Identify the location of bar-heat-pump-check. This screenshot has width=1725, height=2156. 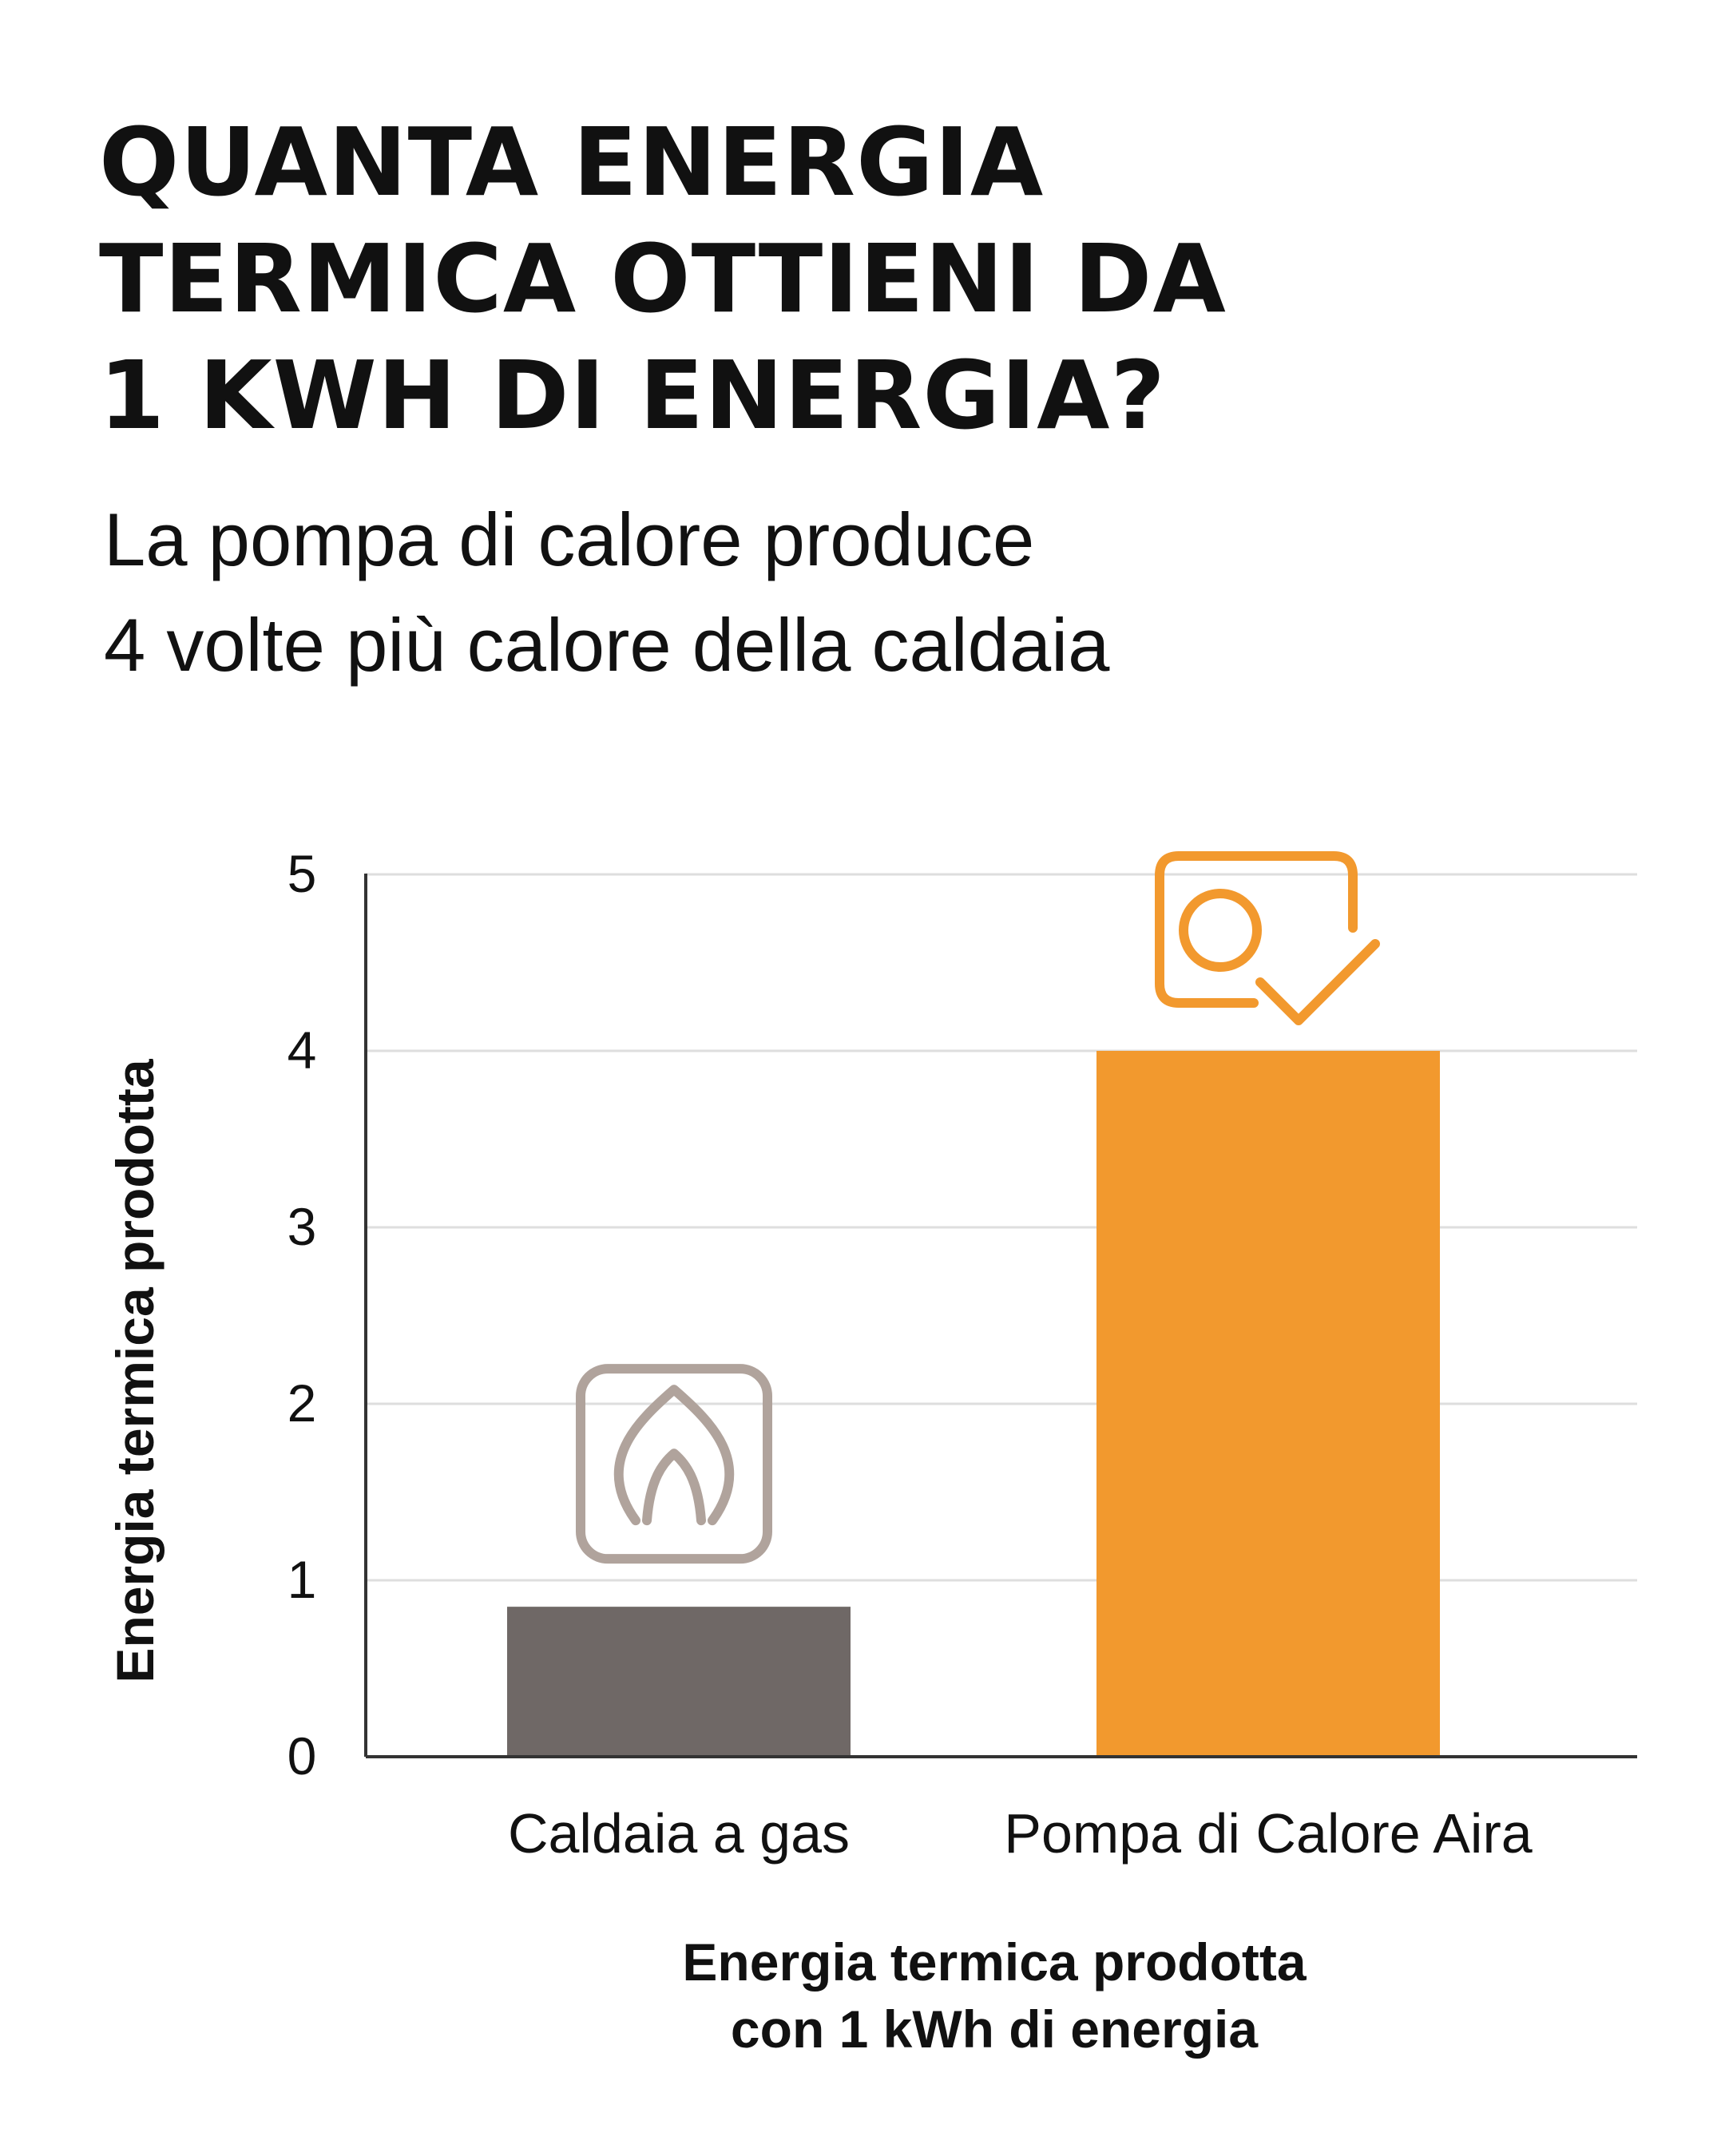
(1268, 1404).